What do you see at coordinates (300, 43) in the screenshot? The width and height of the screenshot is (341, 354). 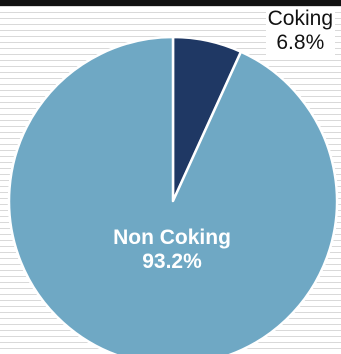 I see `slice-label-coking-value: 6.8%` at bounding box center [300, 43].